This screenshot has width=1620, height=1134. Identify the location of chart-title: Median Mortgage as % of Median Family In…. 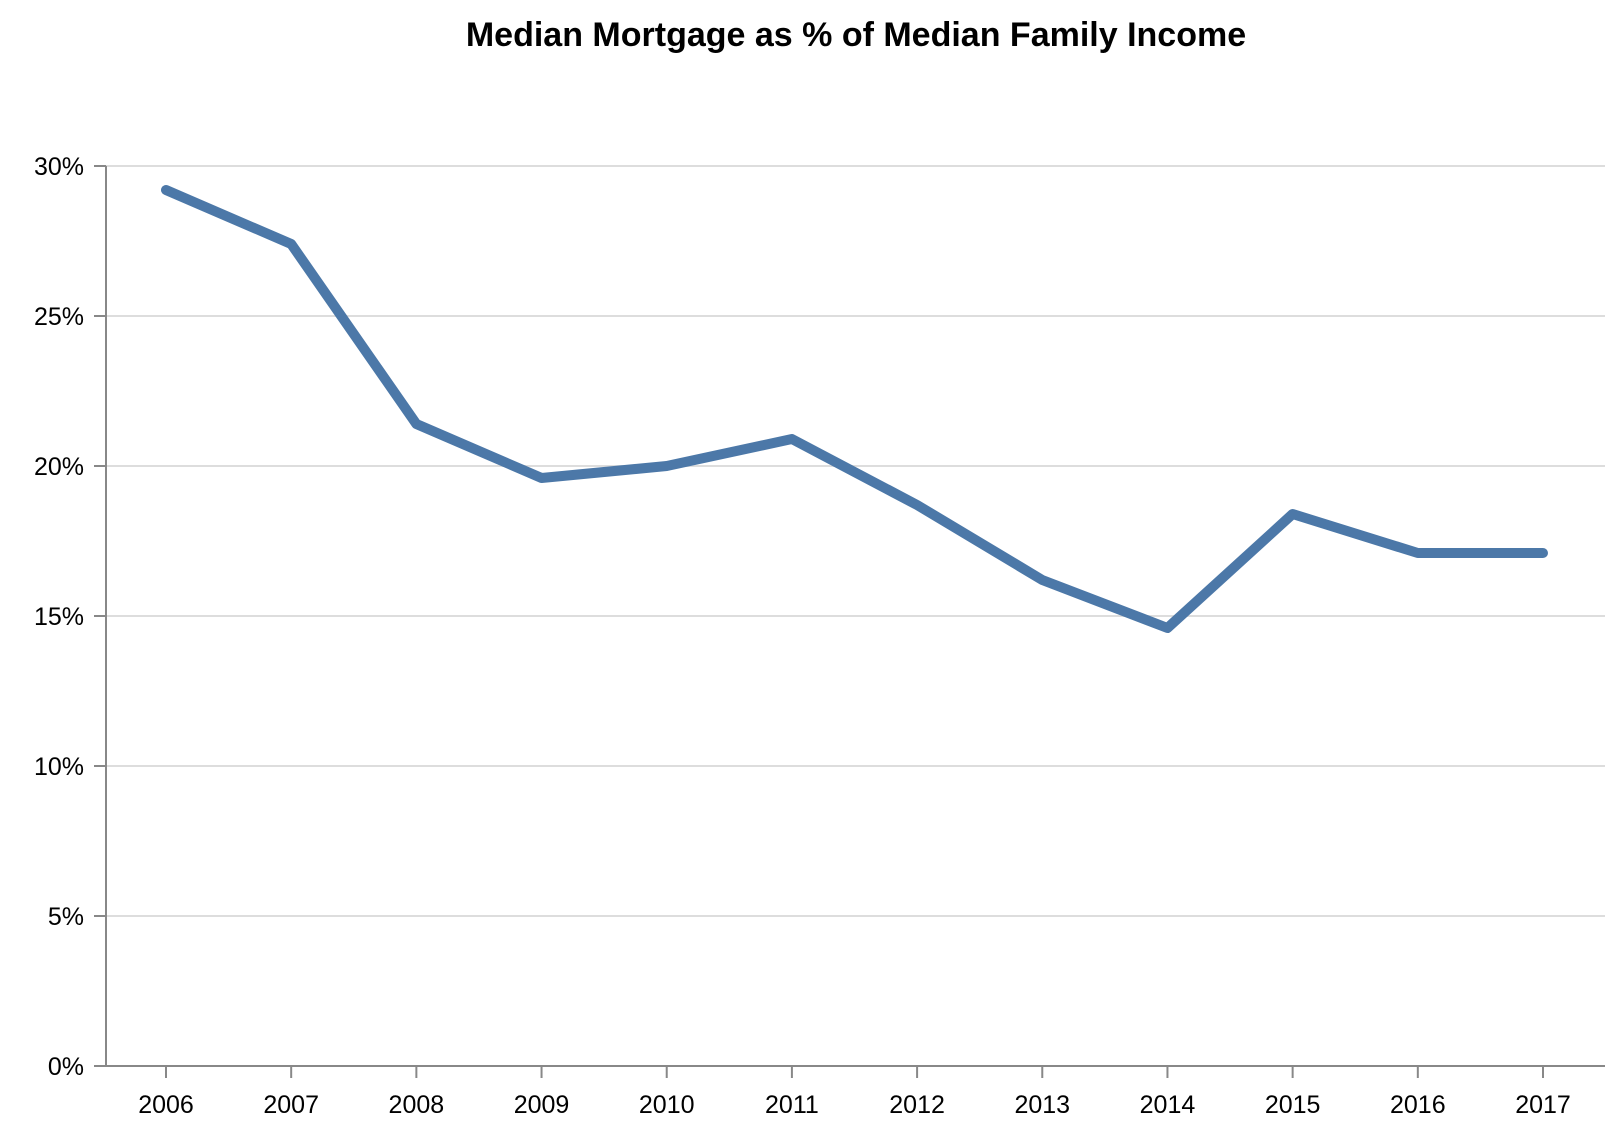
(856, 35).